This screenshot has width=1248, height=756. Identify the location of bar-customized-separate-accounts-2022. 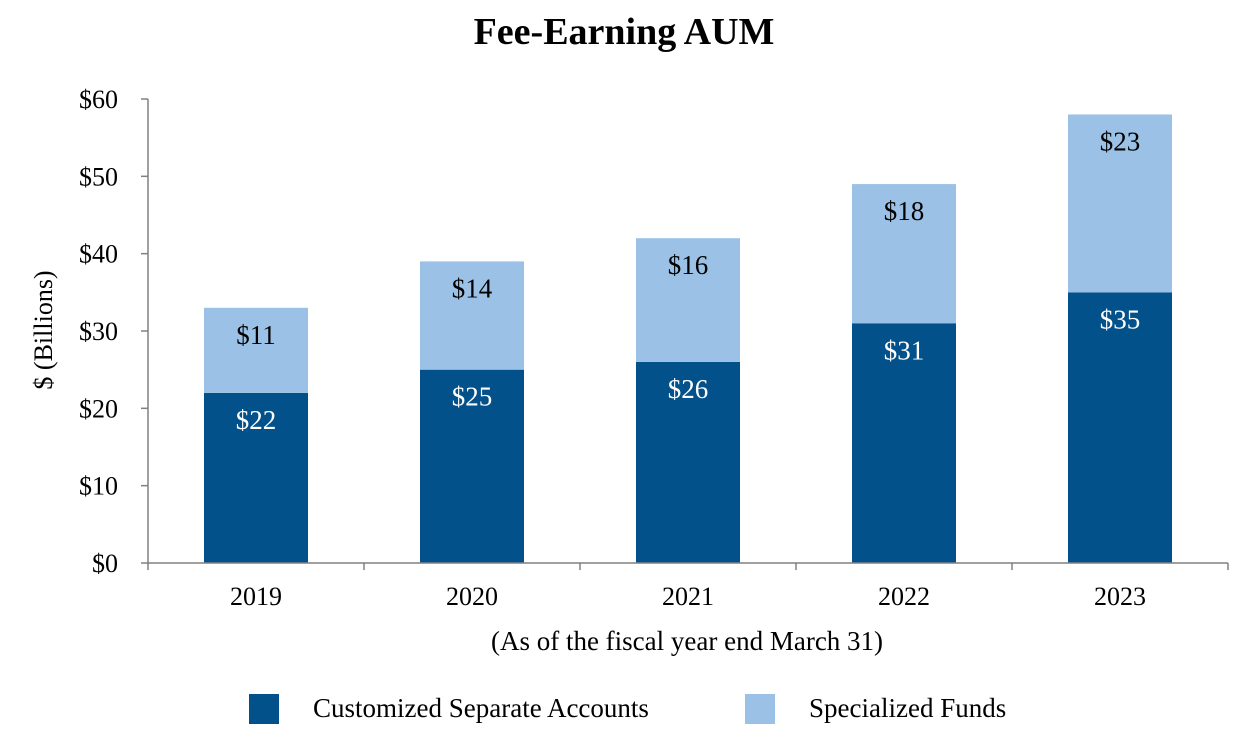
(904, 443).